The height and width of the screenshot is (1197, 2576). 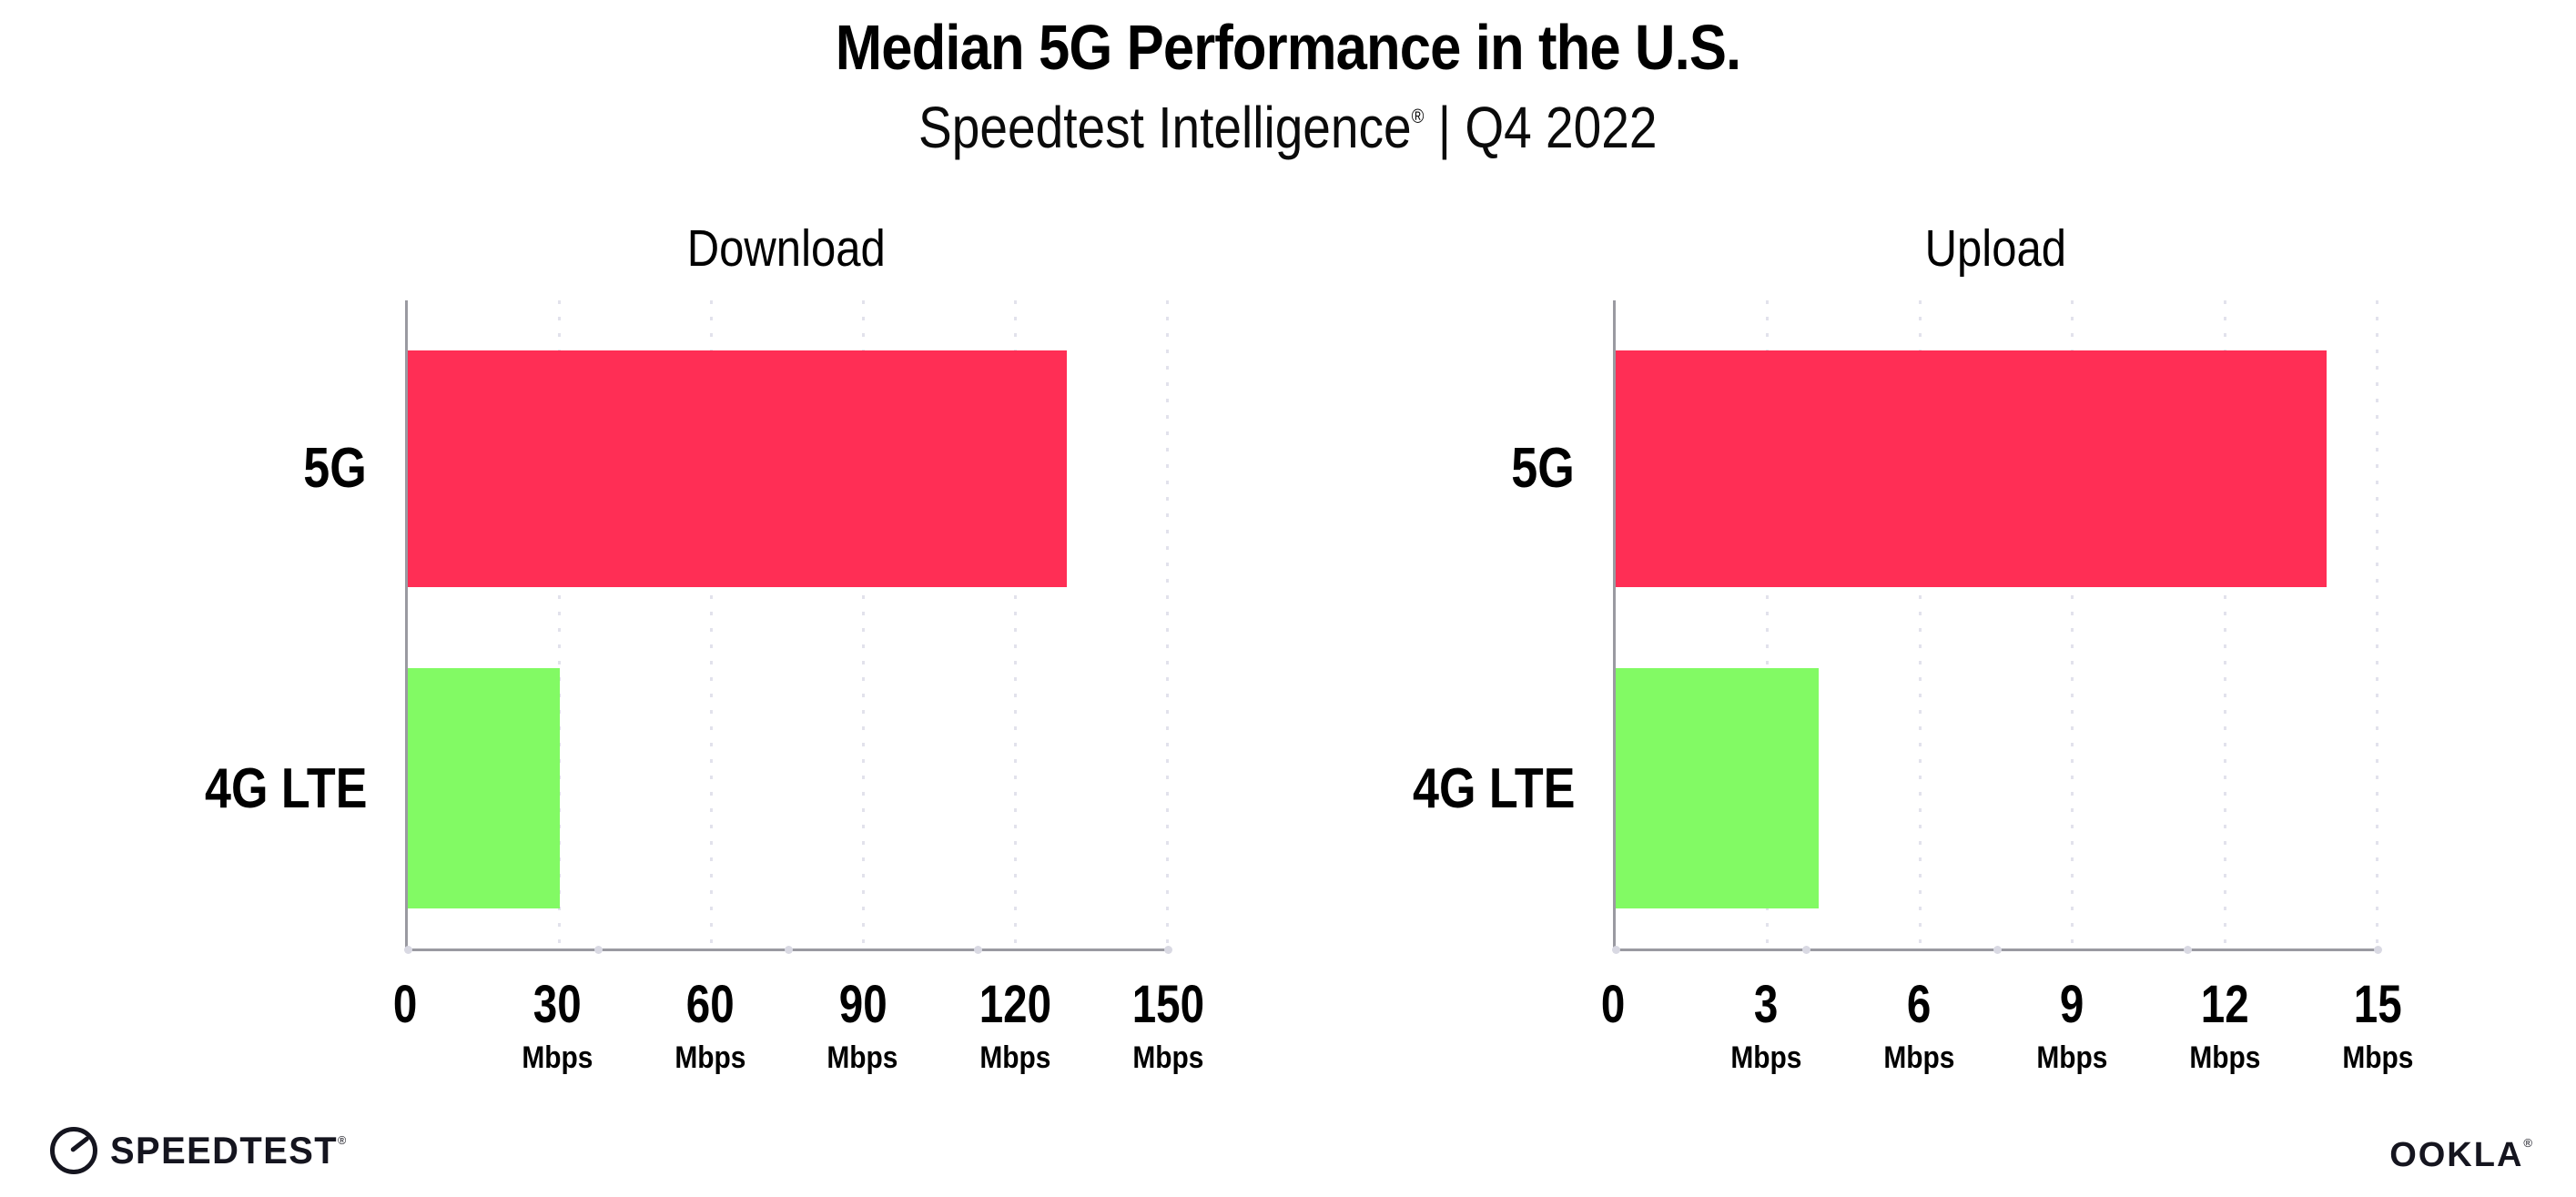 What do you see at coordinates (2377, 1005) in the screenshot?
I see `x-tick-value: 15` at bounding box center [2377, 1005].